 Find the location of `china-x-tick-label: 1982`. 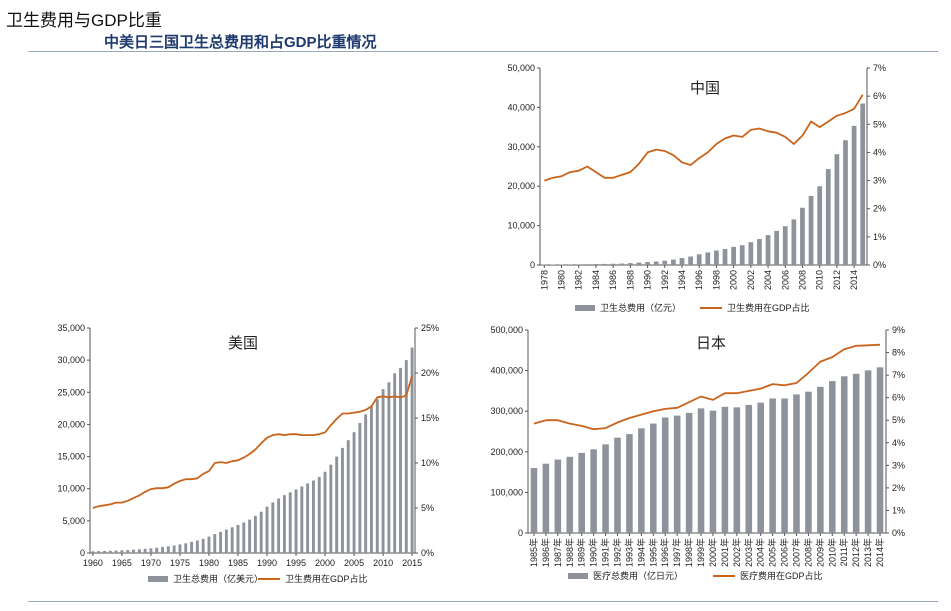

china-x-tick-label: 1982 is located at coordinates (579, 280).